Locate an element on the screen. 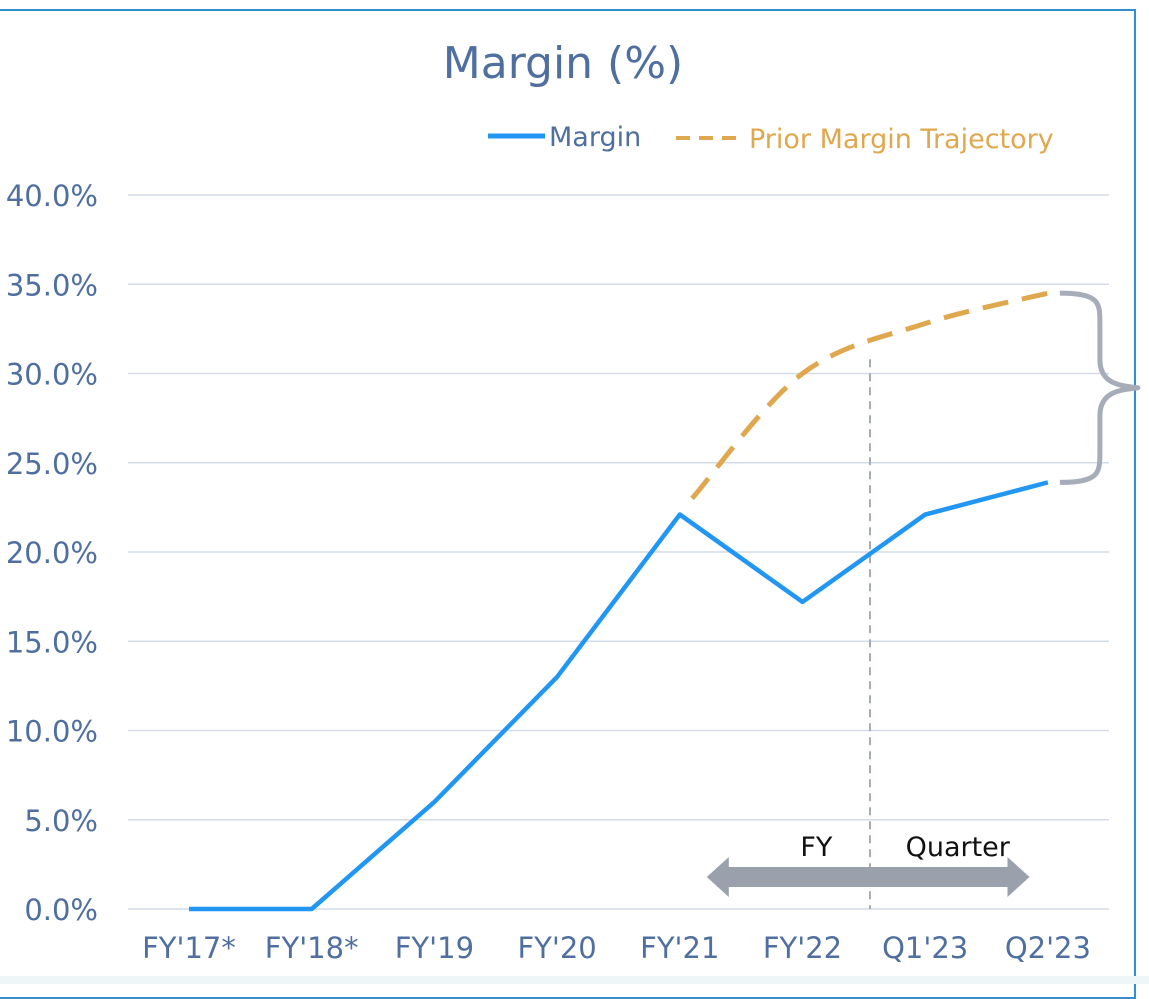  y-tick-label: 40.0% is located at coordinates (52, 196).